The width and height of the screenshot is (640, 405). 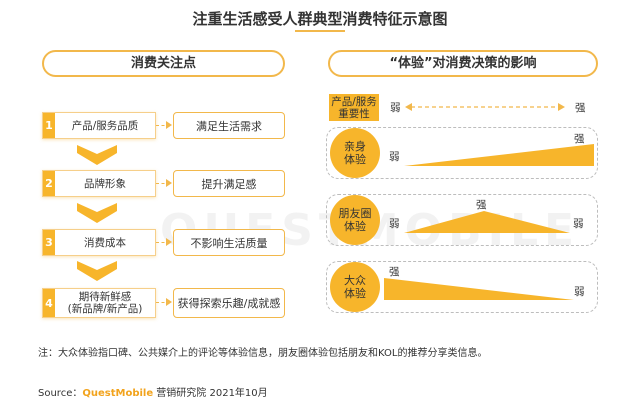 What do you see at coordinates (49, 183) in the screenshot?
I see `factor-number: 2` at bounding box center [49, 183].